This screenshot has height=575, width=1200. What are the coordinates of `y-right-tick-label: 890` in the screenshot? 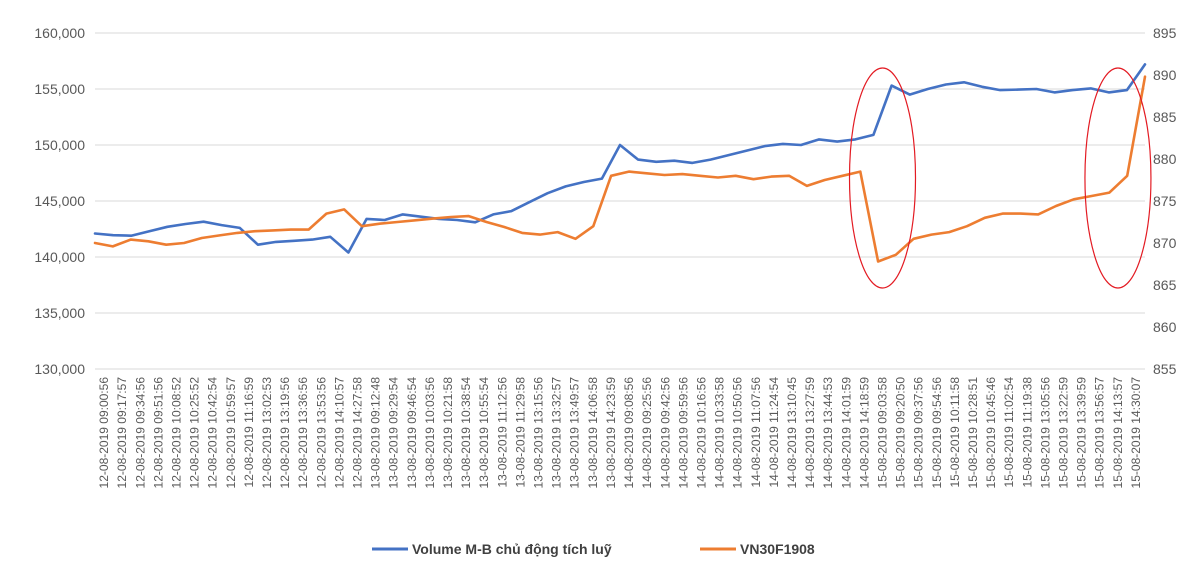 It's located at (1165, 75).